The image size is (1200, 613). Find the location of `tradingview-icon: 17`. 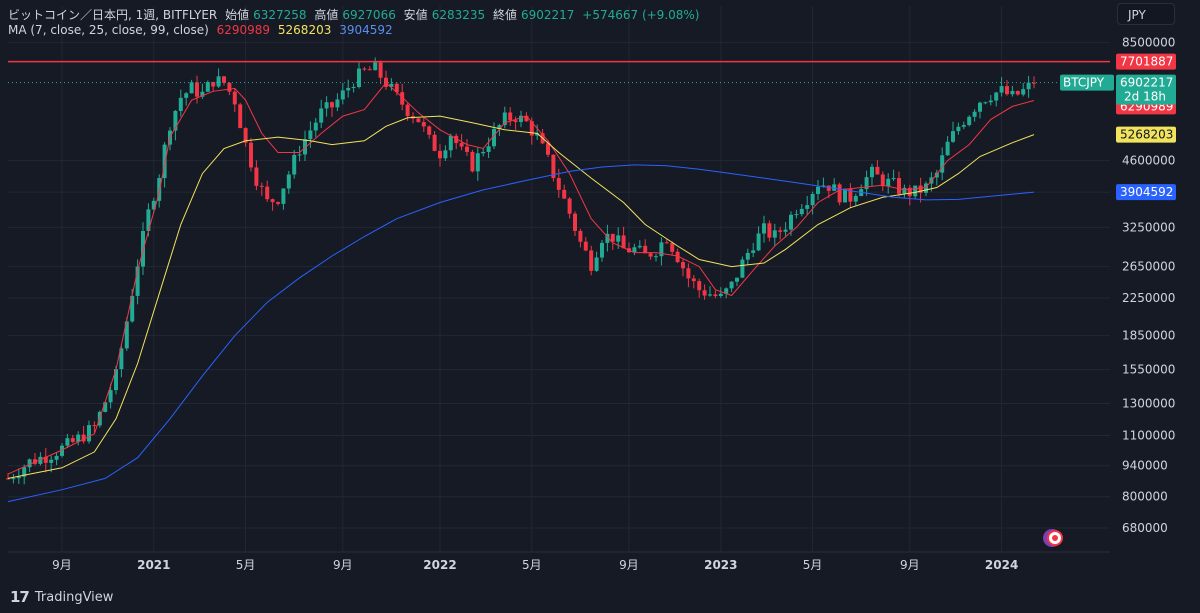

tradingview-icon: 17 is located at coordinates (20, 597).